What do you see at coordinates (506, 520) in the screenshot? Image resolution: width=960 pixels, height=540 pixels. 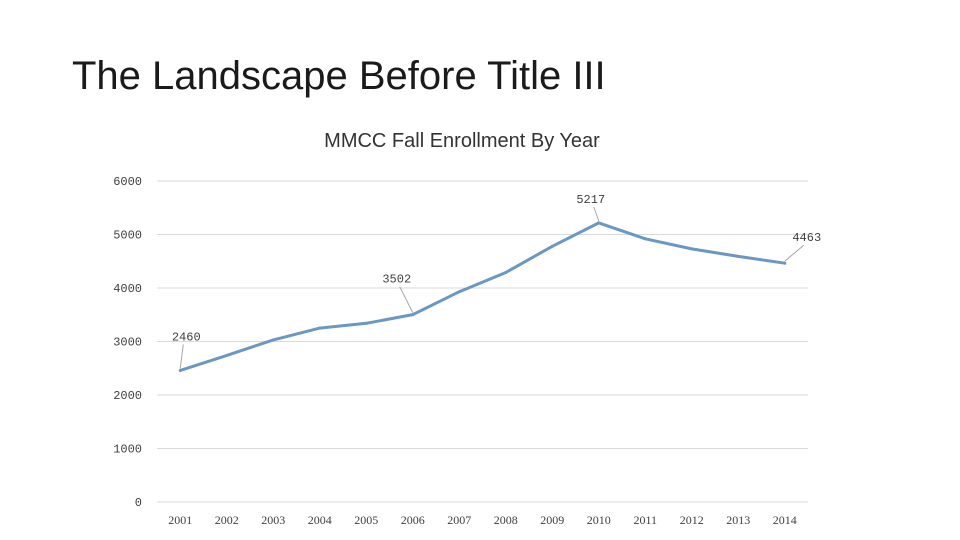 I see `x-tick-label: 2008` at bounding box center [506, 520].